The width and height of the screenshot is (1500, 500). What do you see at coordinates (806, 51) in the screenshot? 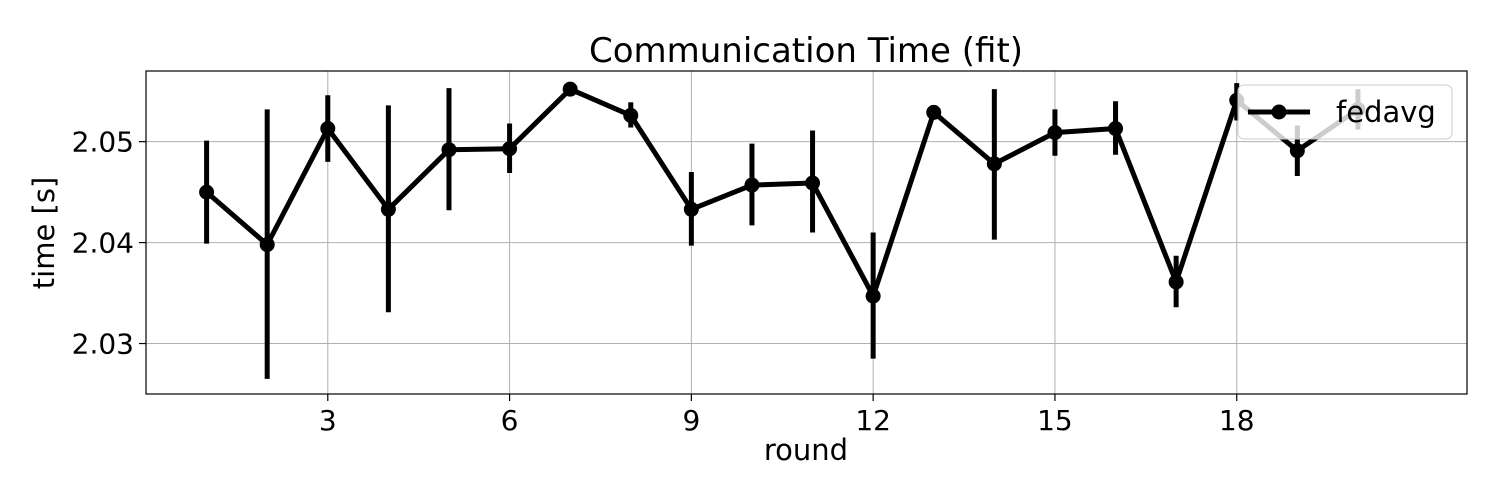
I see `chart-title: Communication Time (fit)` at bounding box center [806, 51].